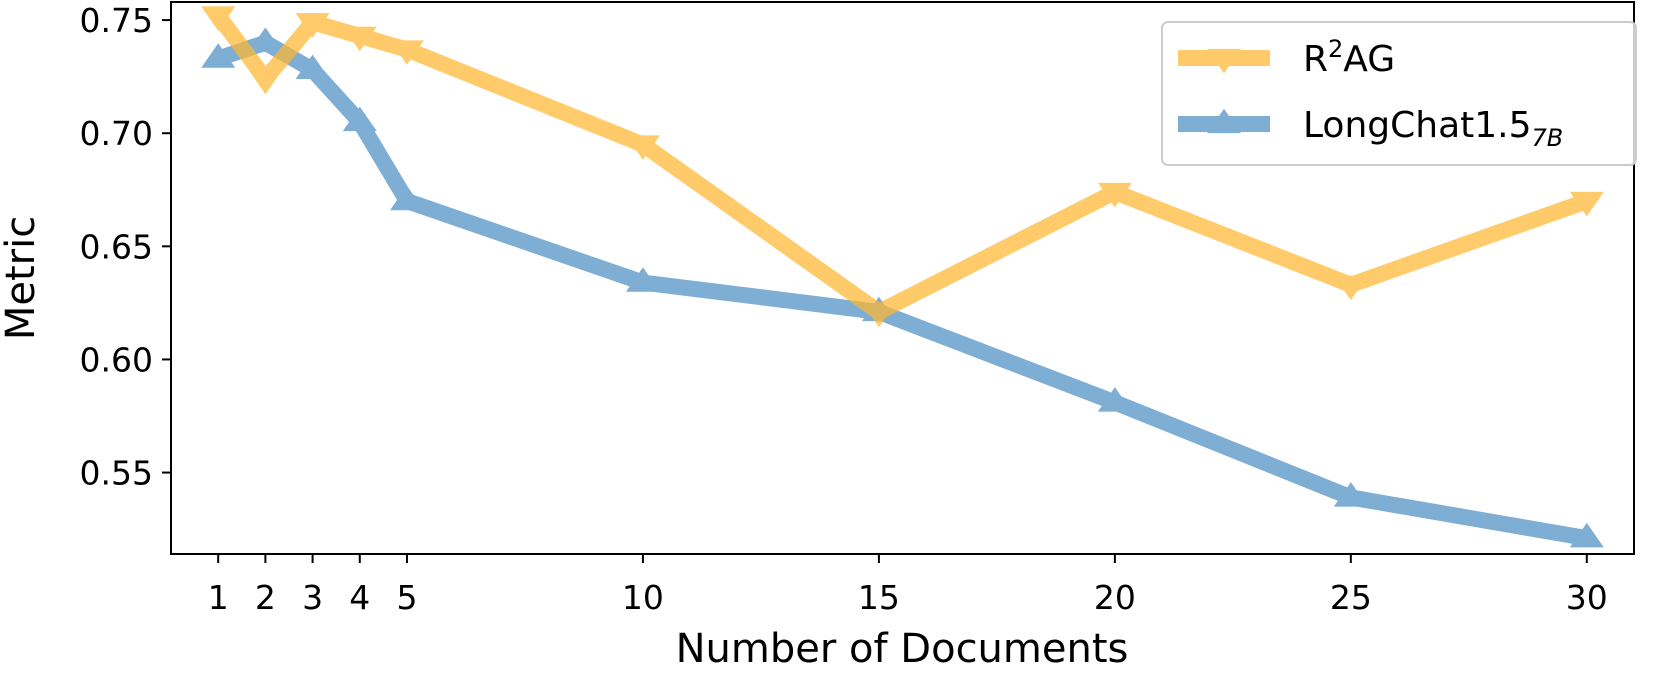 The width and height of the screenshot is (1660, 675). Describe the element at coordinates (1587, 597) in the screenshot. I see `x-tick-label: 30` at that location.